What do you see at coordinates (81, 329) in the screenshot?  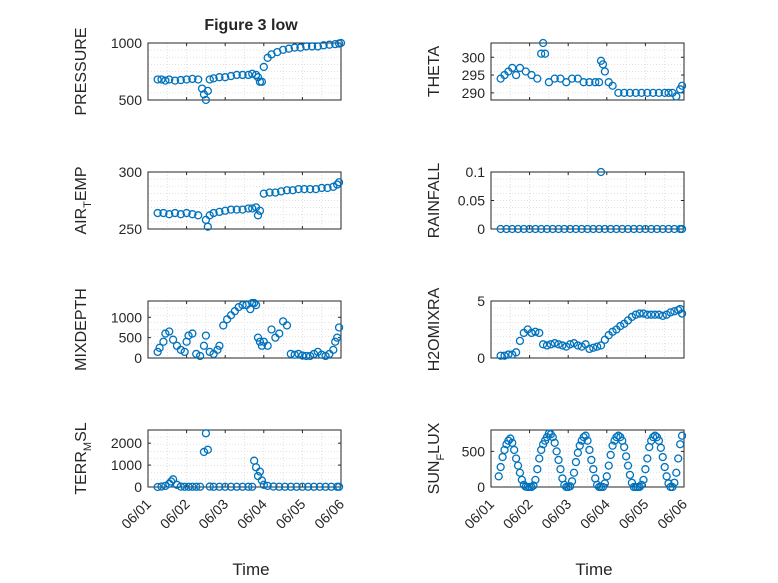 I see `y-axis-label: MIXDEPTH` at bounding box center [81, 329].